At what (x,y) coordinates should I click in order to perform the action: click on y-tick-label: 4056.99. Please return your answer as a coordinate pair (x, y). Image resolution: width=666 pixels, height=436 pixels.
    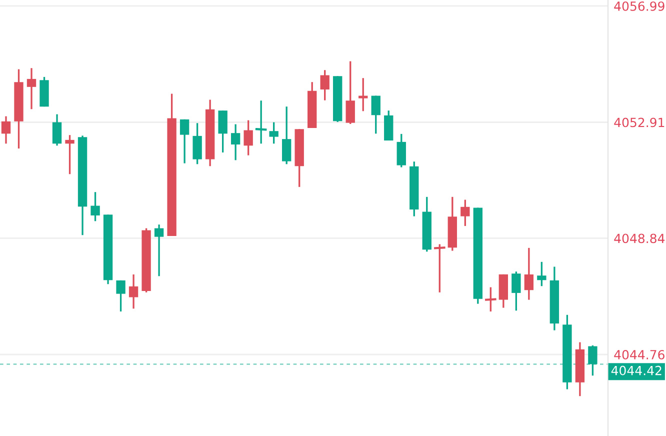
    Looking at the image, I should click on (639, 6).